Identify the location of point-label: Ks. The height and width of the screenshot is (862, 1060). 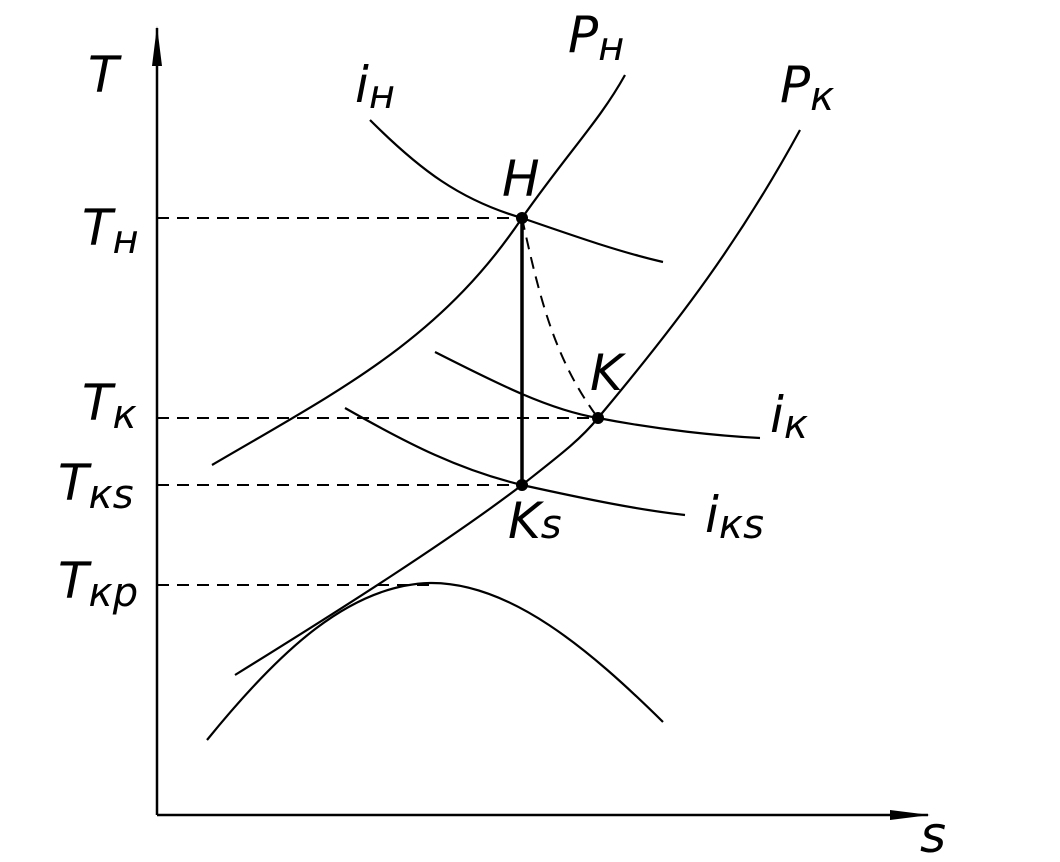
(535, 521).